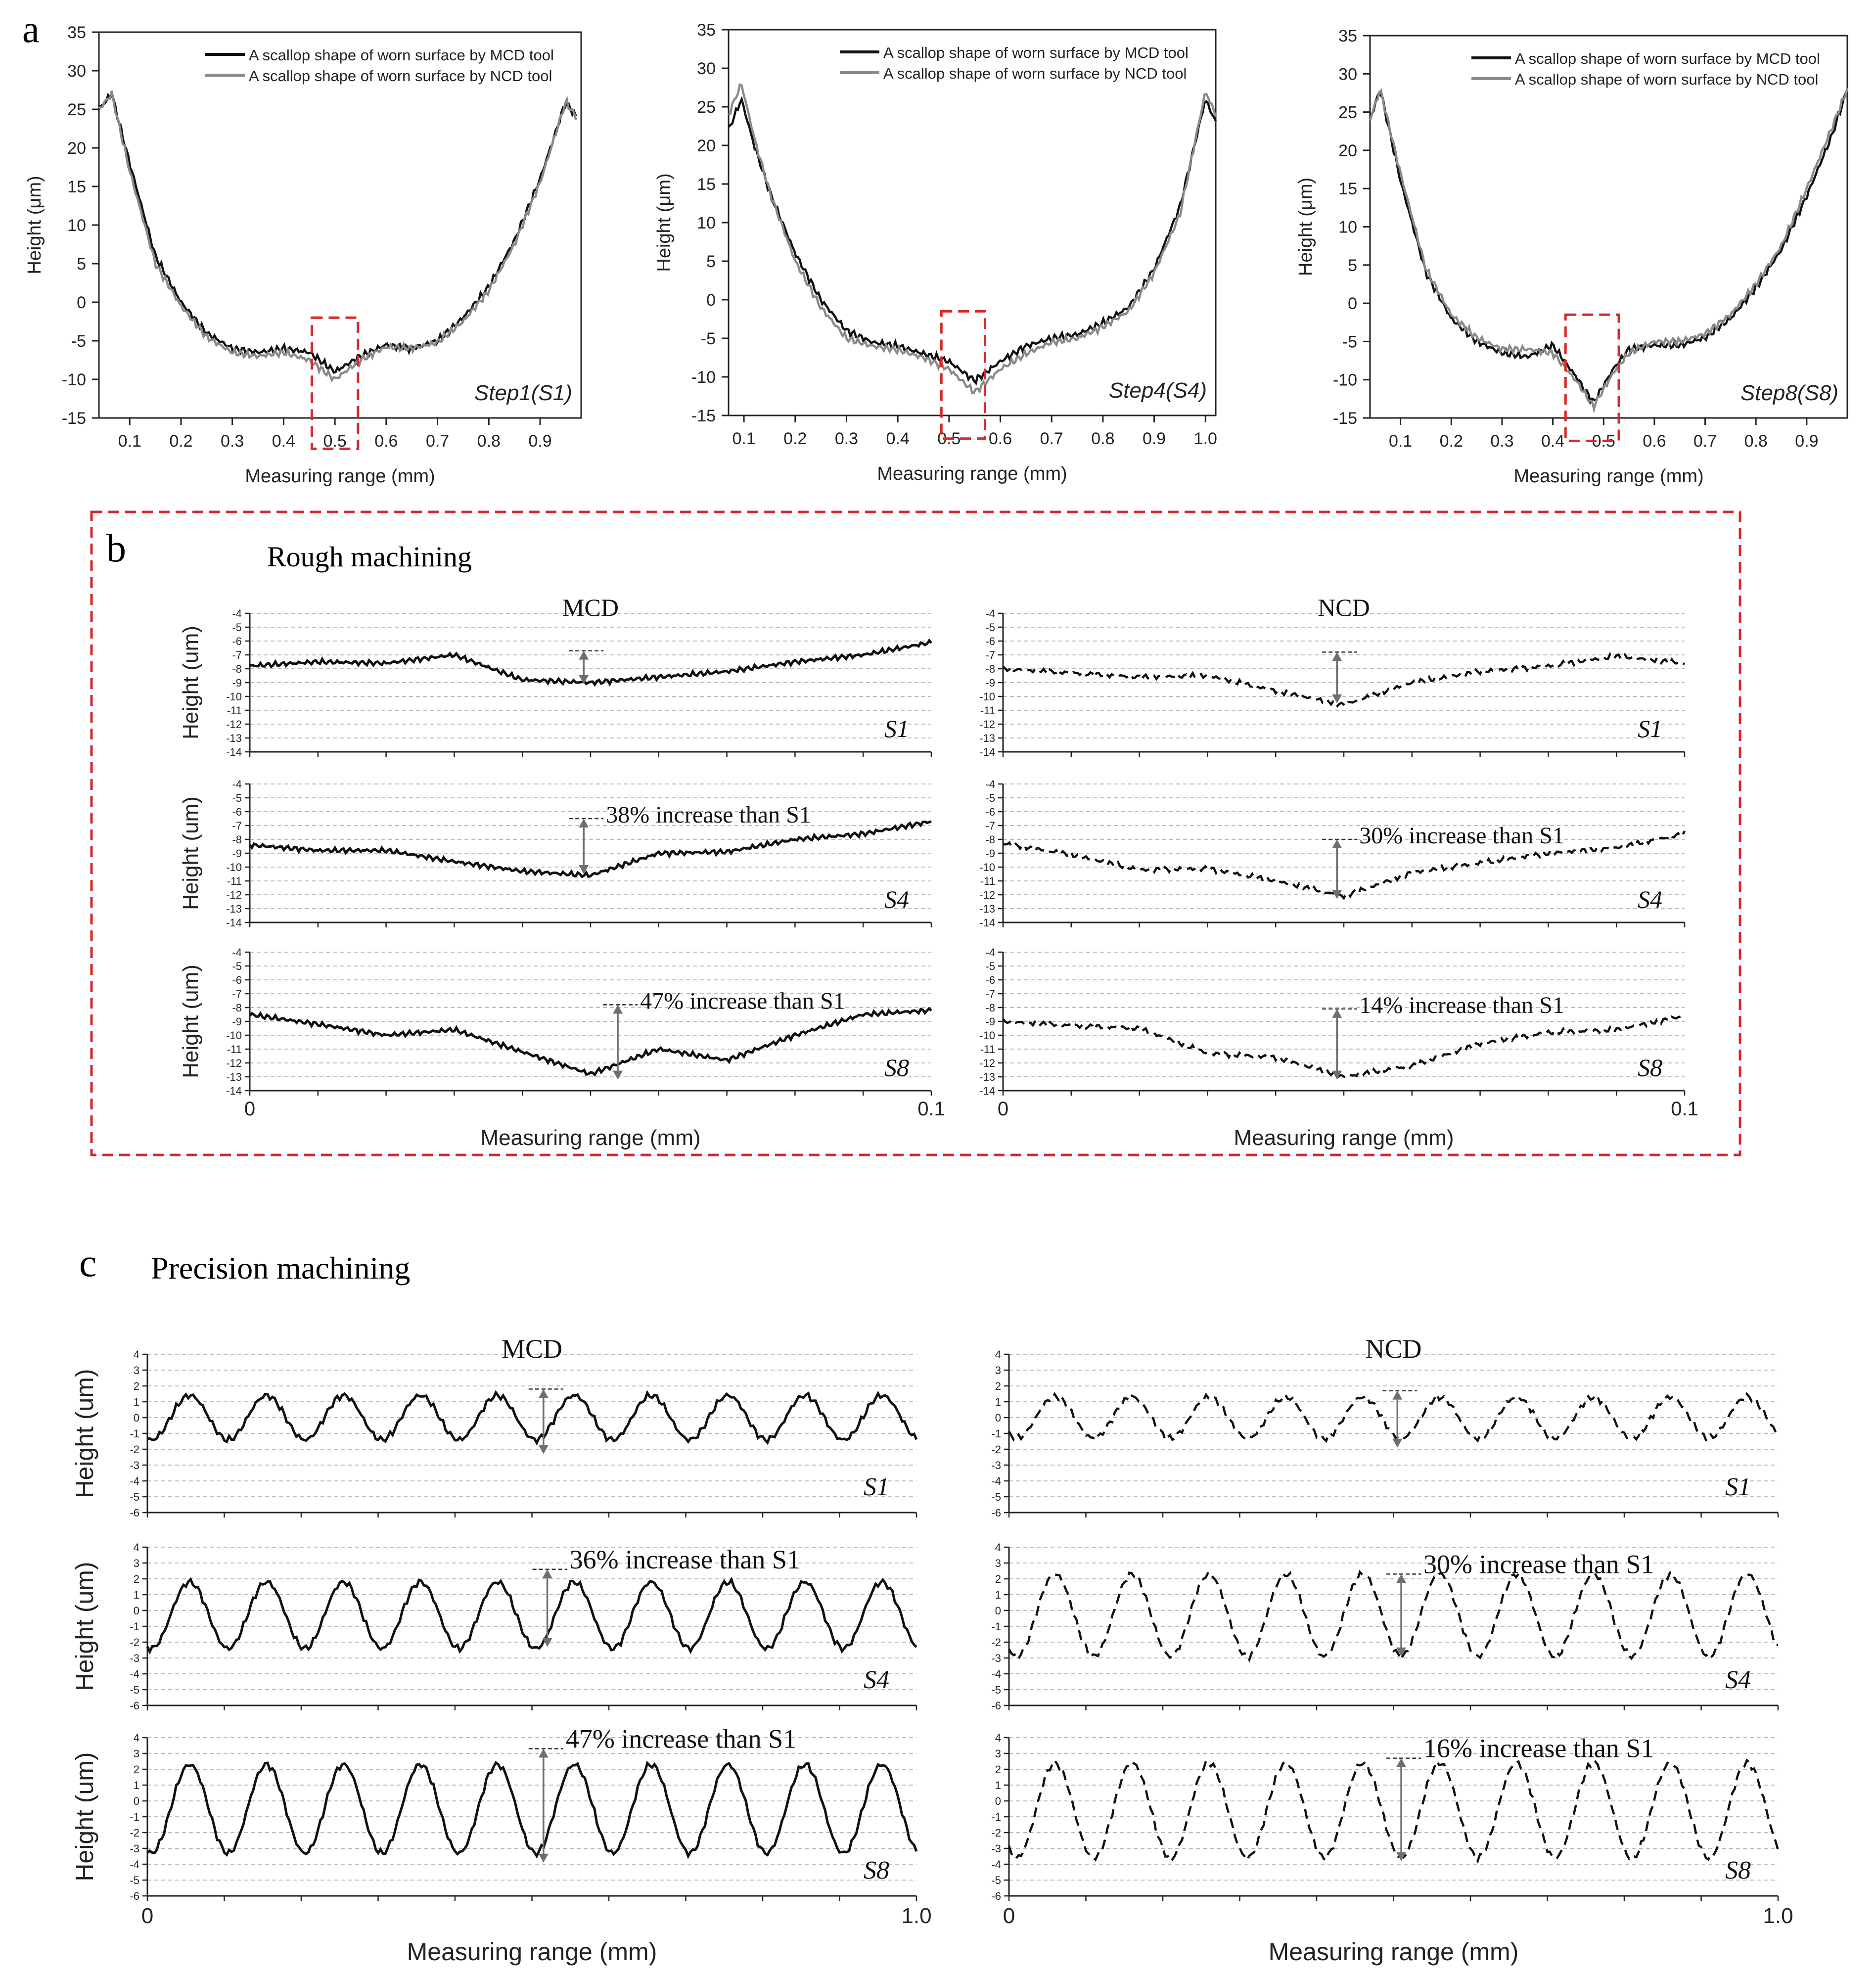 The width and height of the screenshot is (1876, 1978). Describe the element at coordinates (370, 557) in the screenshot. I see `panel-b-title: Rough machining` at that location.